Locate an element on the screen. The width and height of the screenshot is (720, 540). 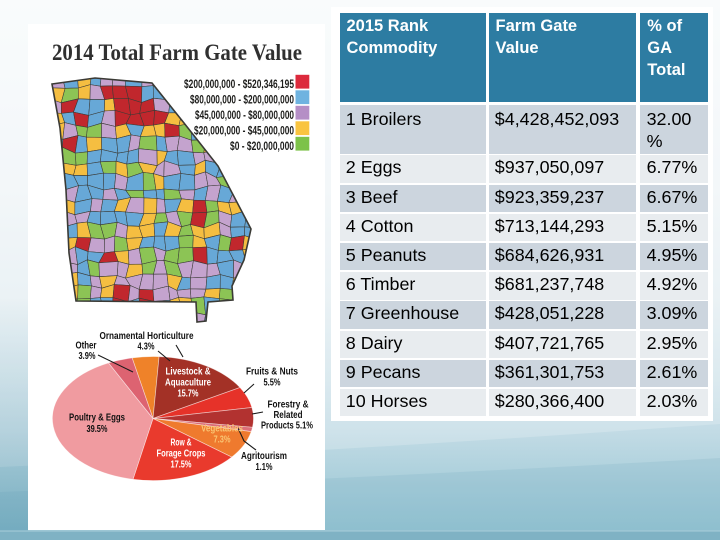
svg-text: 2014 Total Farm Gate Value is located at coordinates (177, 52).